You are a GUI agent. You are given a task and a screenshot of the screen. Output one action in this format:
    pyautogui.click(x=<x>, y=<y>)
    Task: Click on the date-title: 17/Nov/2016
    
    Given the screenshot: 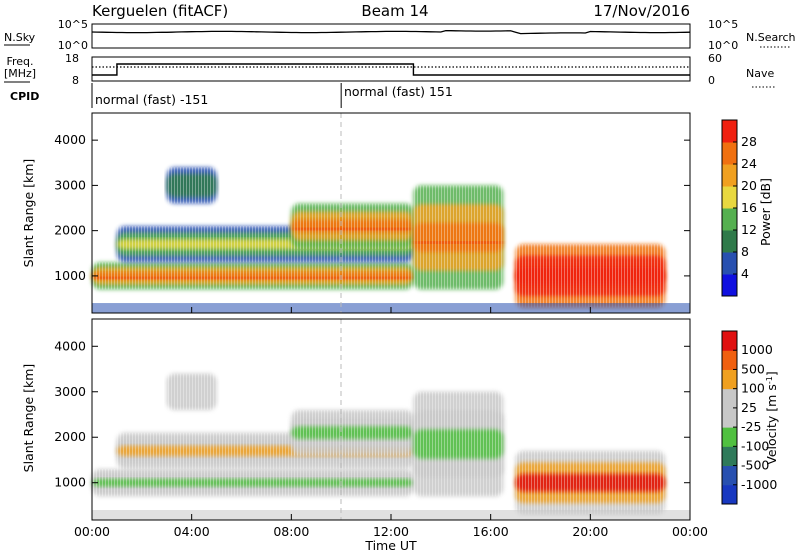 What is the action you would take?
    pyautogui.click(x=641, y=11)
    